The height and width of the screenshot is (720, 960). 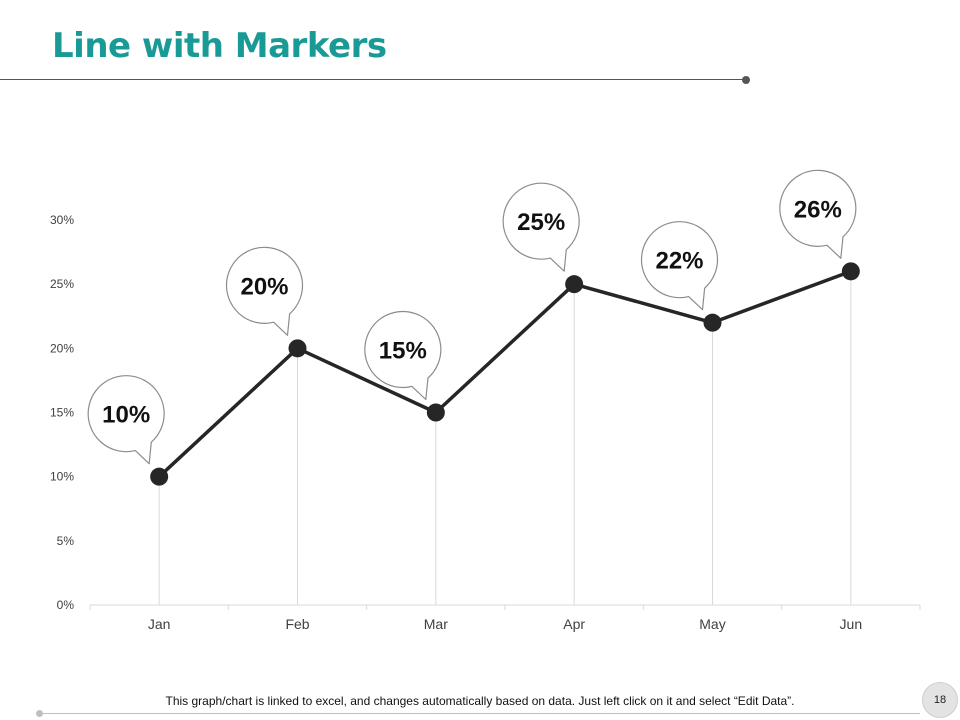 I want to click on data-label-mar: 15%, so click(x=403, y=351).